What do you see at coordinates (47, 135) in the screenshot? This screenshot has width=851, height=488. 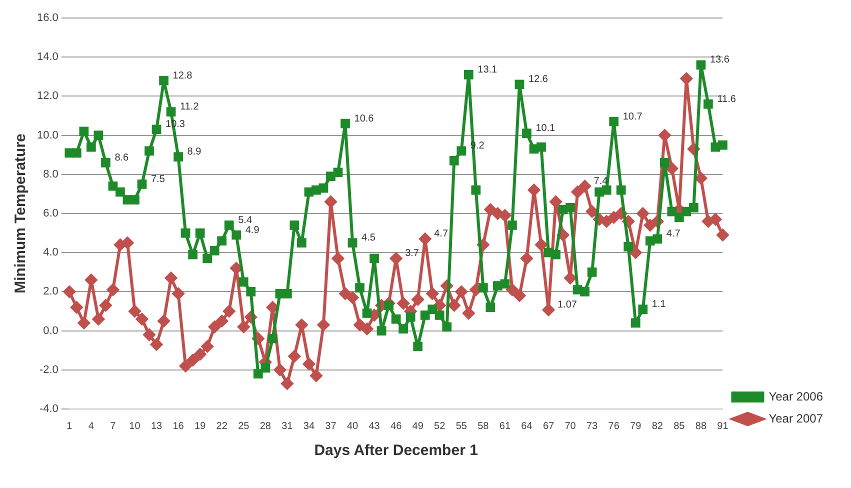 I see `y-tick-label: 10.0` at bounding box center [47, 135].